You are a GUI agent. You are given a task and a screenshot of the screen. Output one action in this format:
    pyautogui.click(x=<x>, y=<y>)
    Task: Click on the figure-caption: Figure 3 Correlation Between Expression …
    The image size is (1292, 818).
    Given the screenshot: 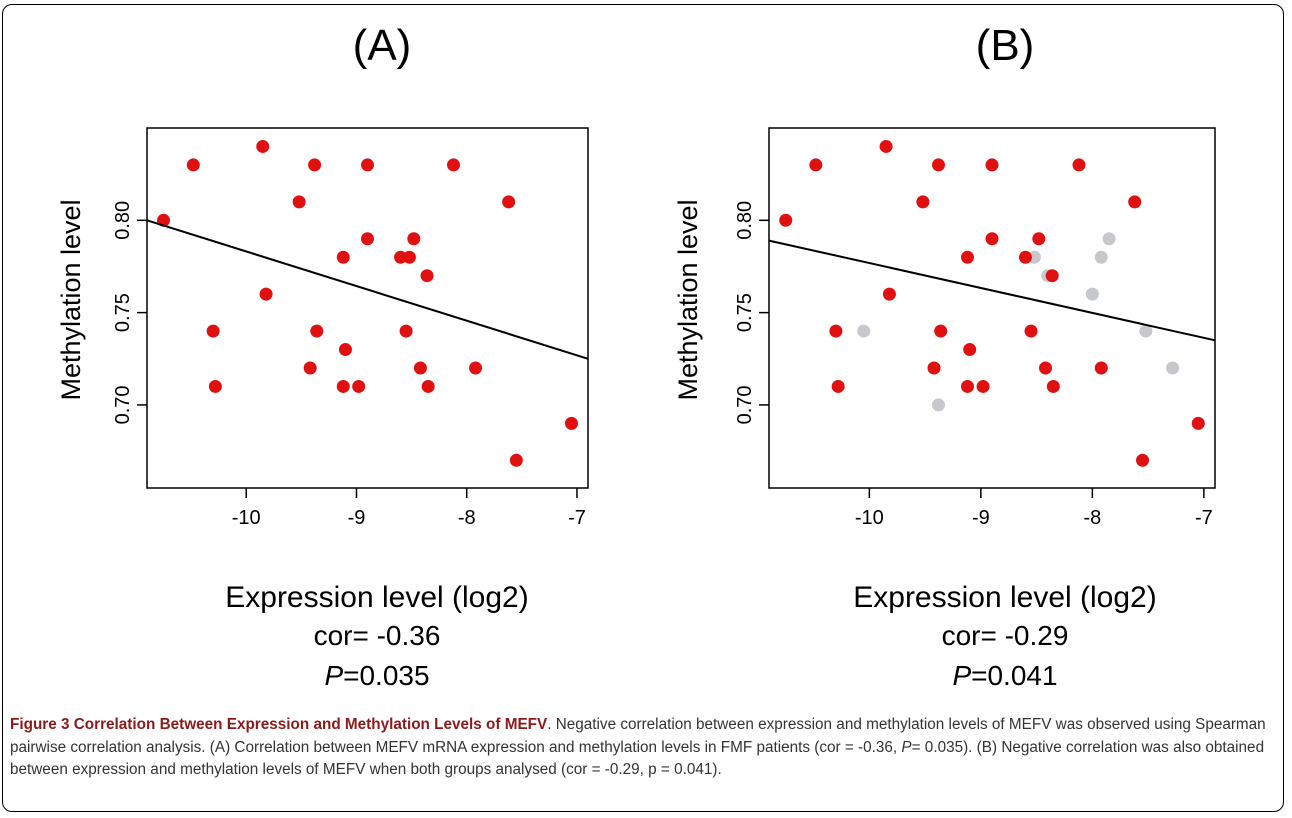 What is the action you would take?
    pyautogui.click(x=645, y=748)
    